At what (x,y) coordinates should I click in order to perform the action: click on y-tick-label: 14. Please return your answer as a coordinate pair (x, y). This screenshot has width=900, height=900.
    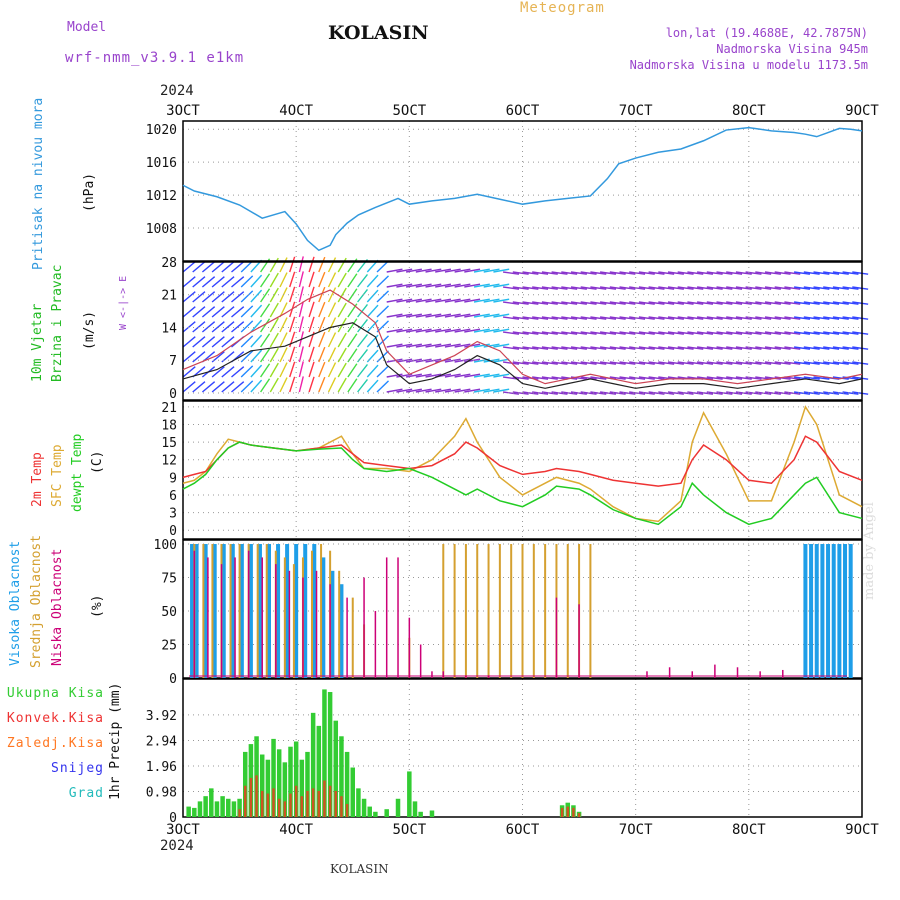
    Looking at the image, I should click on (169, 328).